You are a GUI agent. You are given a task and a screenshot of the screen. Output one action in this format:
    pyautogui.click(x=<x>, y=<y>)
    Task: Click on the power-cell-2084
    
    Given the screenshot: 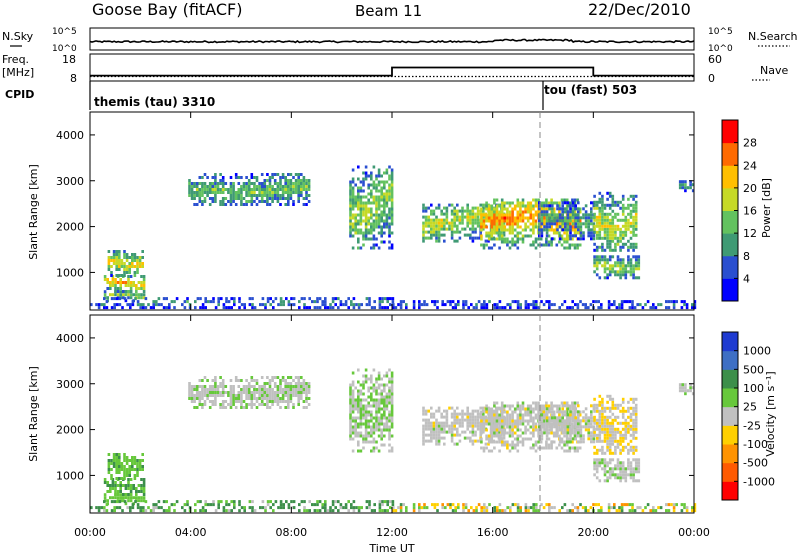 What is the action you would take?
    pyautogui.click(x=226, y=308)
    